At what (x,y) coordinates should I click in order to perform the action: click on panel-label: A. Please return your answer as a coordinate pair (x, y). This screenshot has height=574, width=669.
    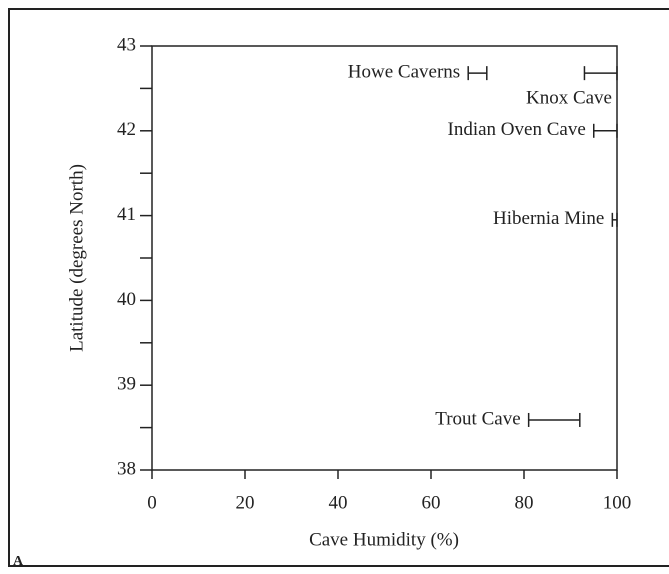
    Looking at the image, I should click on (18, 561).